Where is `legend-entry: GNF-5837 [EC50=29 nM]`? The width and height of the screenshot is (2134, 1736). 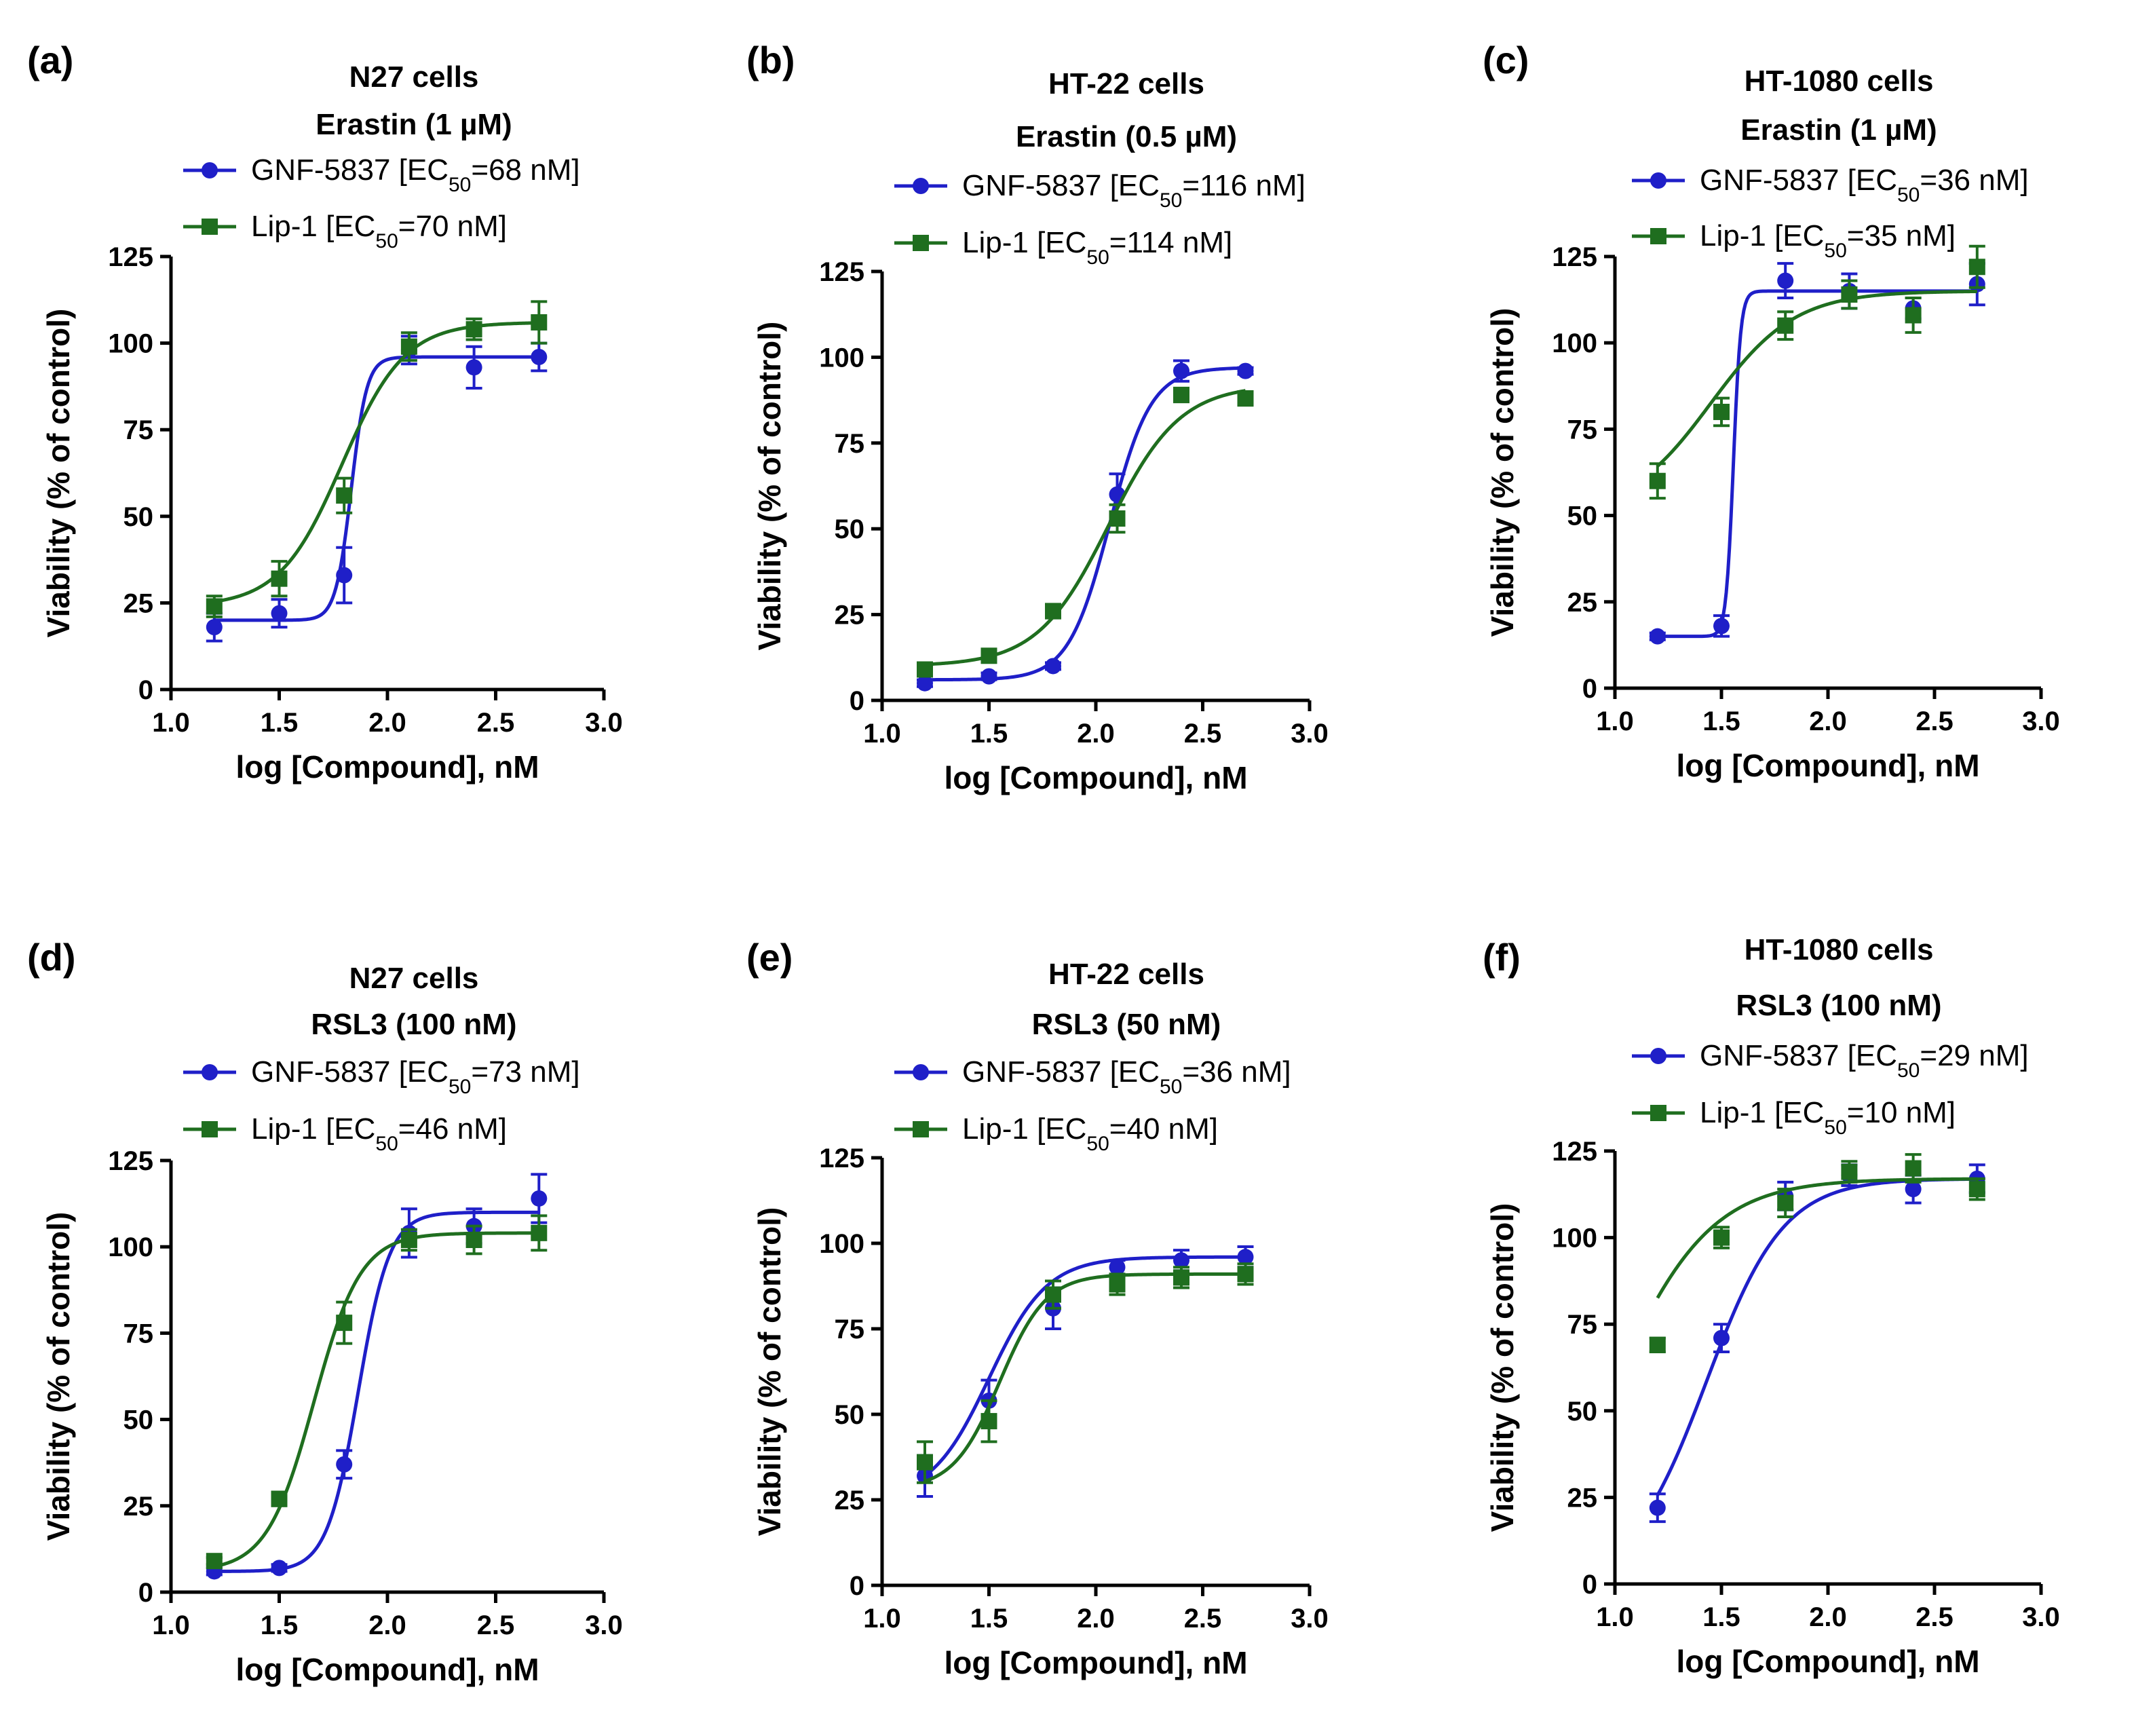
legend-entry: GNF-5837 [EC50=29 nM] is located at coordinates (1830, 1061).